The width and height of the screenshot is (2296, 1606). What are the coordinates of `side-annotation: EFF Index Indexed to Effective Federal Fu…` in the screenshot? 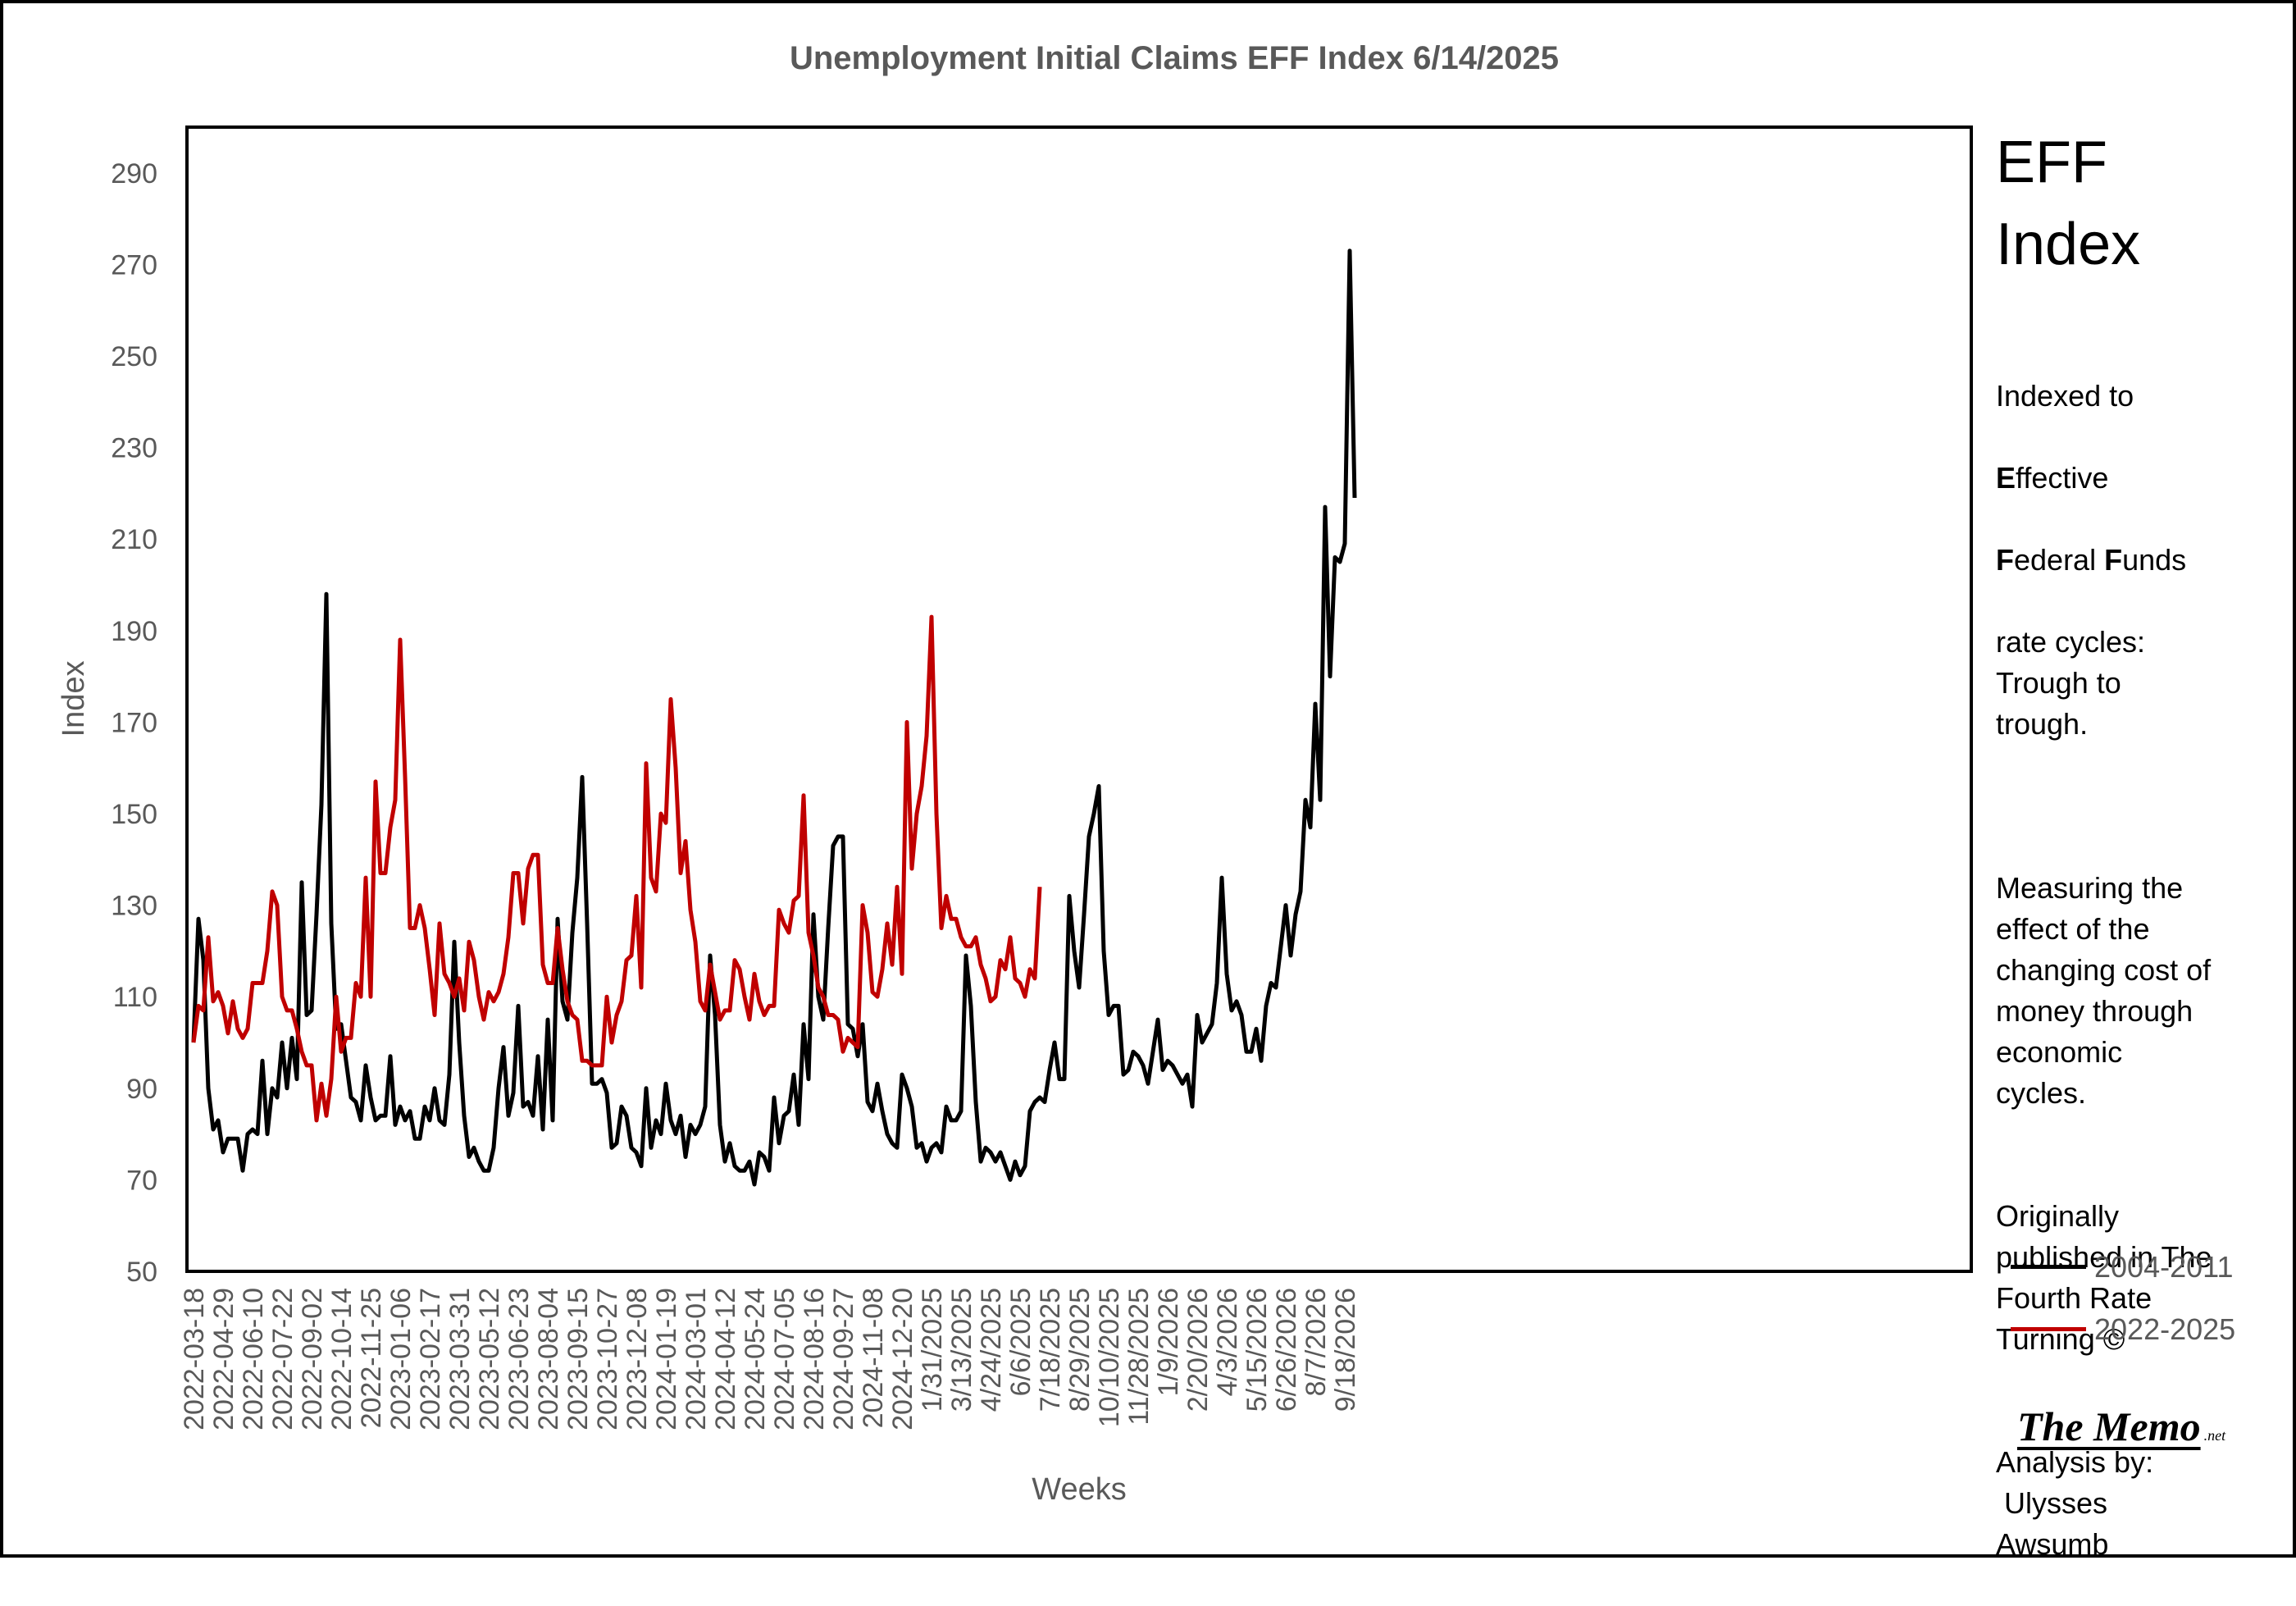 It's located at (2143, 864).